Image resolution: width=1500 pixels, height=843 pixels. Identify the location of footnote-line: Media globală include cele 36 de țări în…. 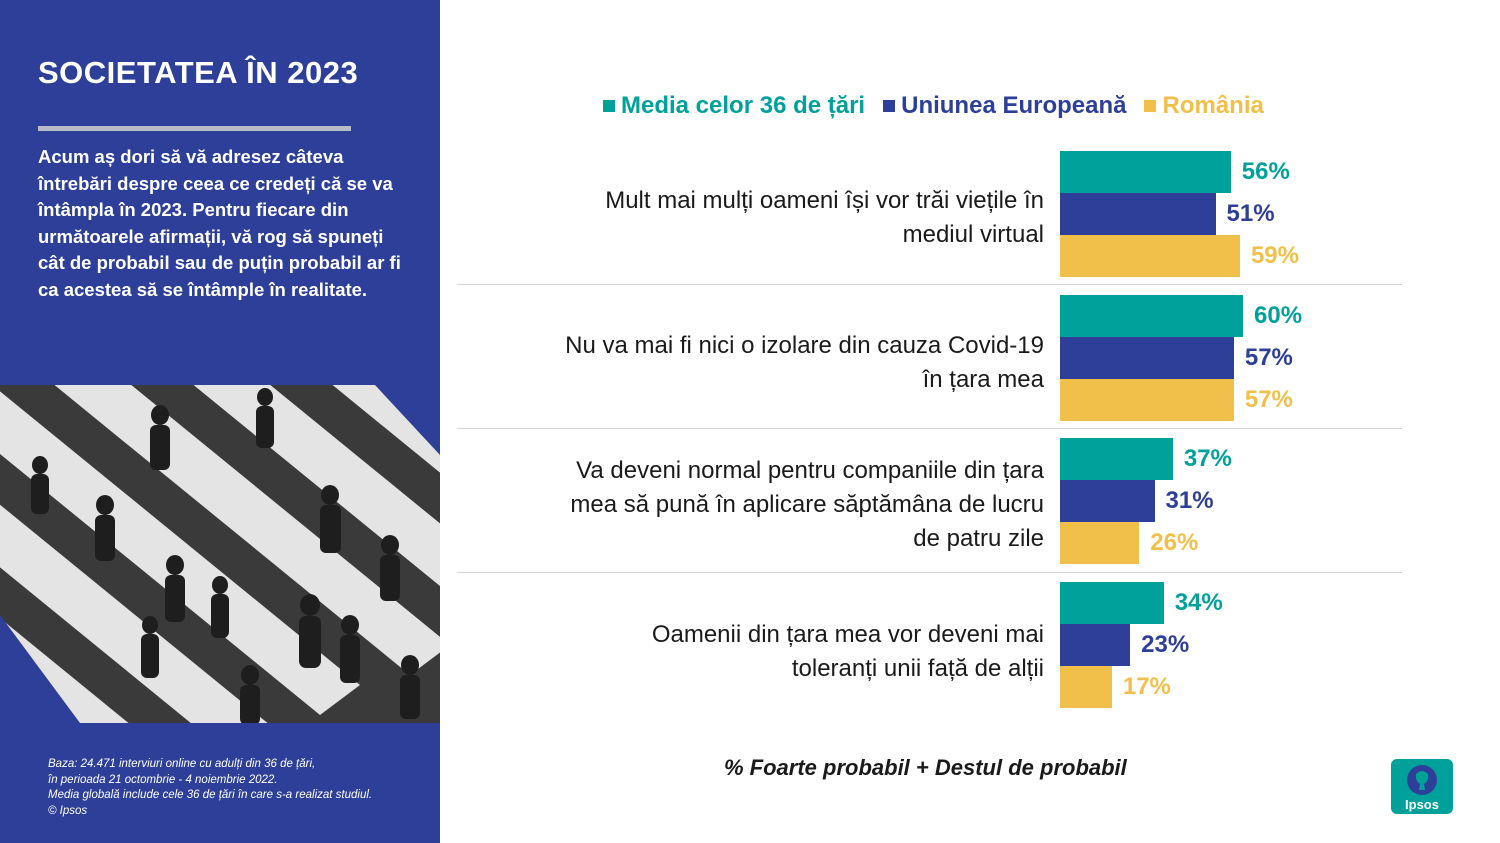
(210, 795).